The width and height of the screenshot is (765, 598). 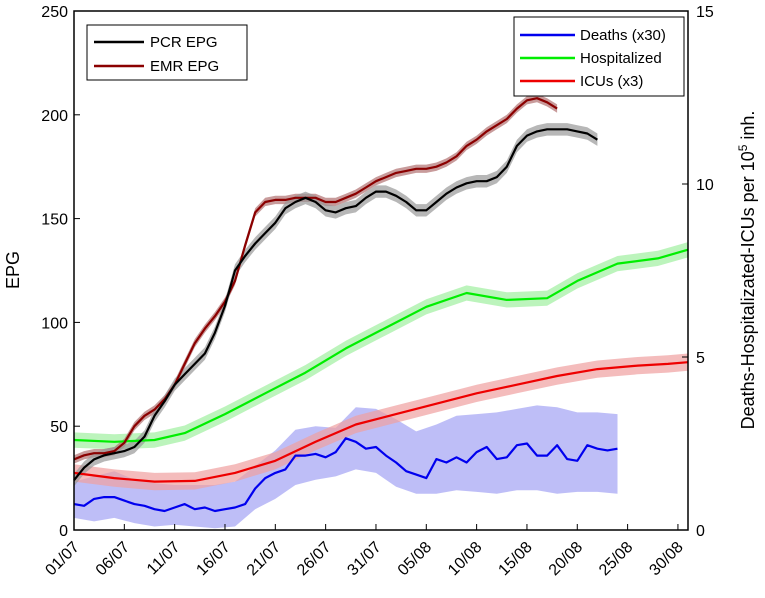 I want to click on x-tick-label: 16/07, so click(x=213, y=559).